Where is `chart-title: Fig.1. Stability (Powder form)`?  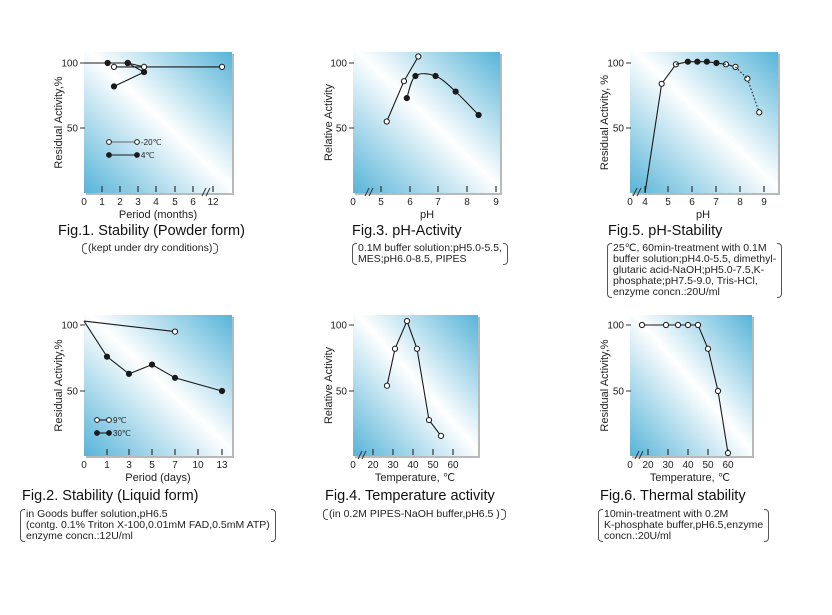
chart-title: Fig.1. Stability (Powder form) is located at coordinates (151, 231).